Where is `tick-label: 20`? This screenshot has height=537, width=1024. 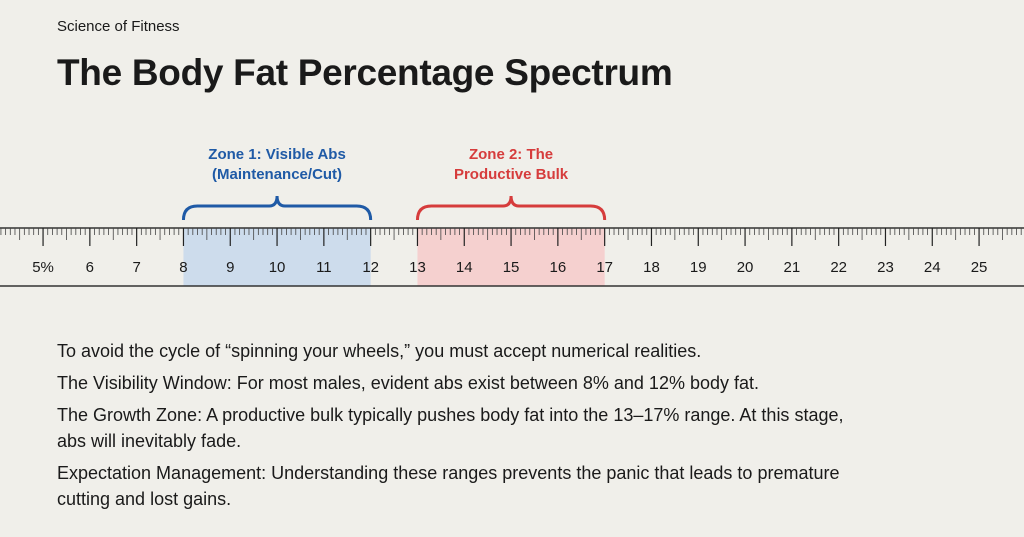 tick-label: 20 is located at coordinates (745, 267).